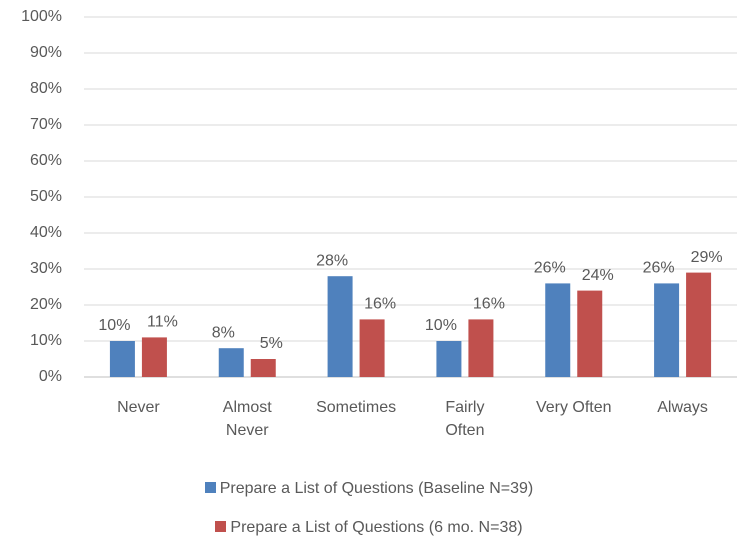  Describe the element at coordinates (50, 376) in the screenshot. I see `y-tick-label: 0%` at that location.